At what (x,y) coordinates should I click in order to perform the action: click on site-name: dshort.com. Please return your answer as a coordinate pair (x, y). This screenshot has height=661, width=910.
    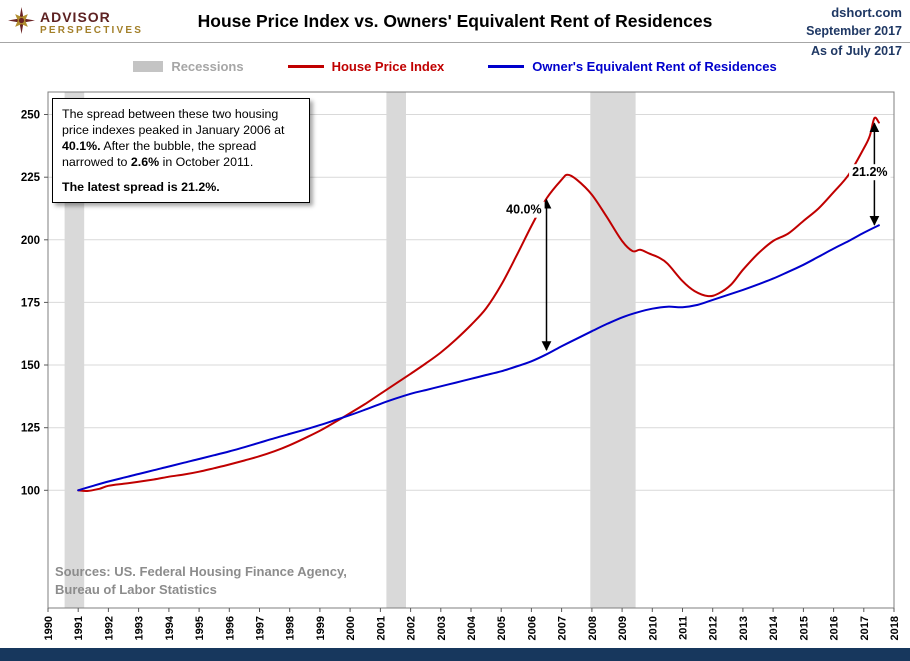
    Looking at the image, I should click on (866, 12).